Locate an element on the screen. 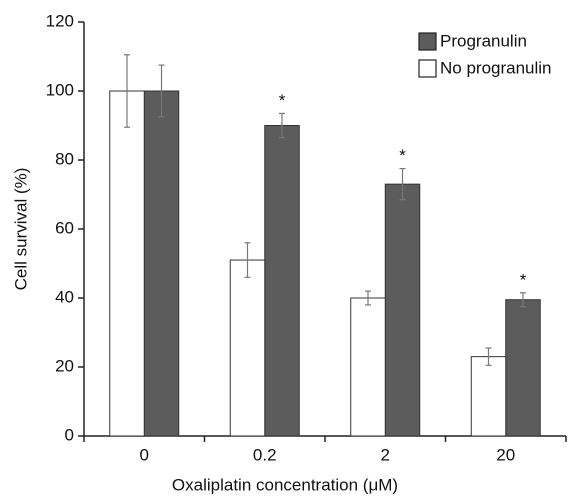 This screenshot has height=498, width=569. y-tick-label: 80 is located at coordinates (64, 158).